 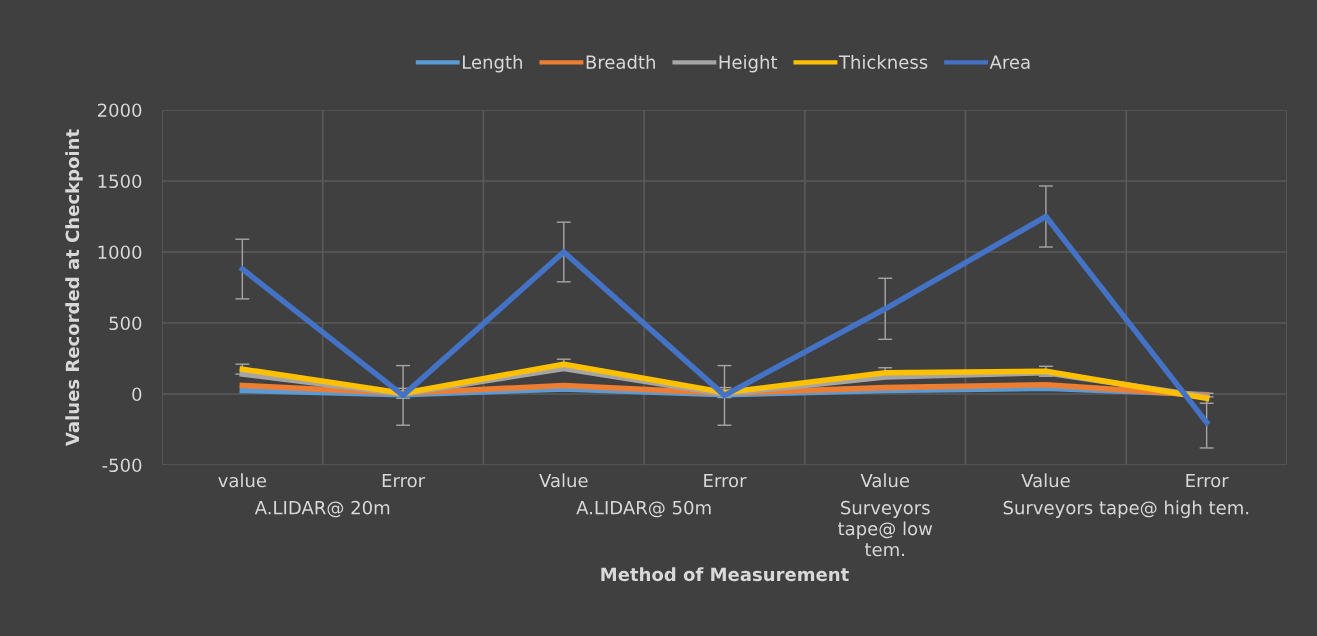 What do you see at coordinates (119, 110) in the screenshot?
I see `y-tick-label: 2000` at bounding box center [119, 110].